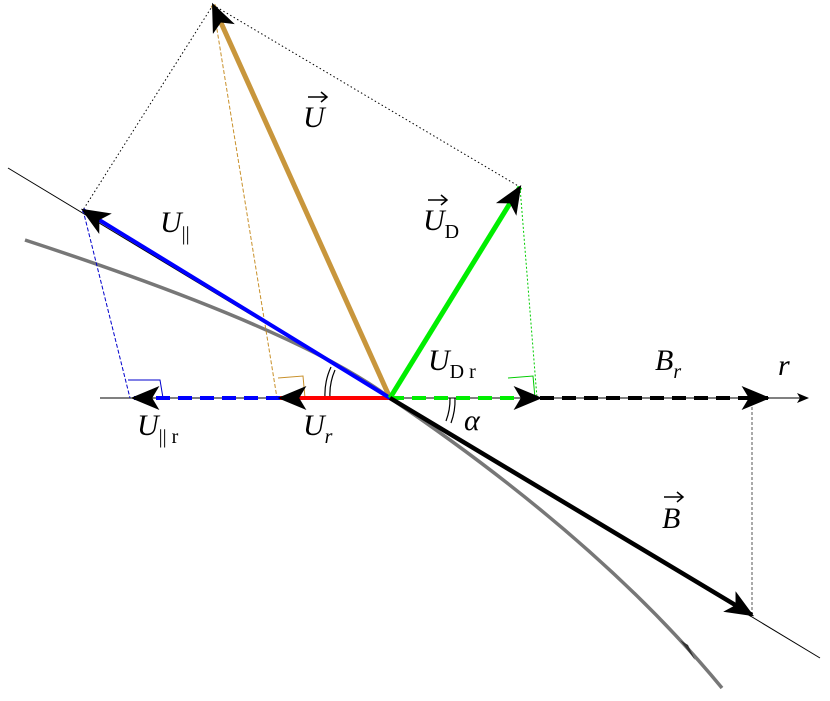  I want to click on label-u-d: UD, so click(441, 223).